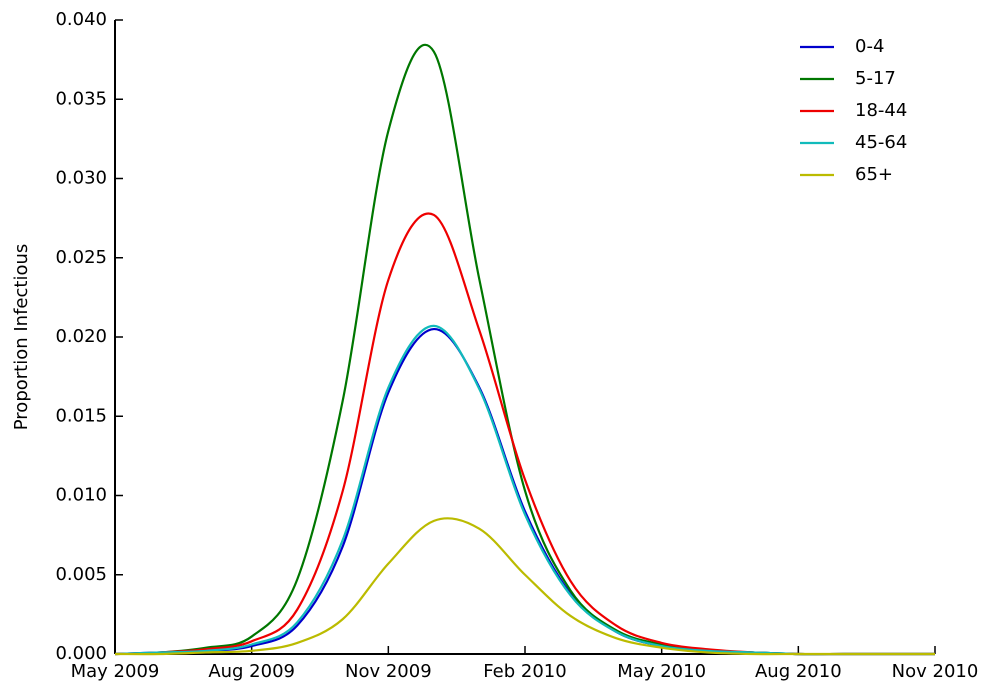 This screenshot has width=992, height=689. What do you see at coordinates (81, 19) in the screenshot?
I see `y-tick-label: 0.040` at bounding box center [81, 19].